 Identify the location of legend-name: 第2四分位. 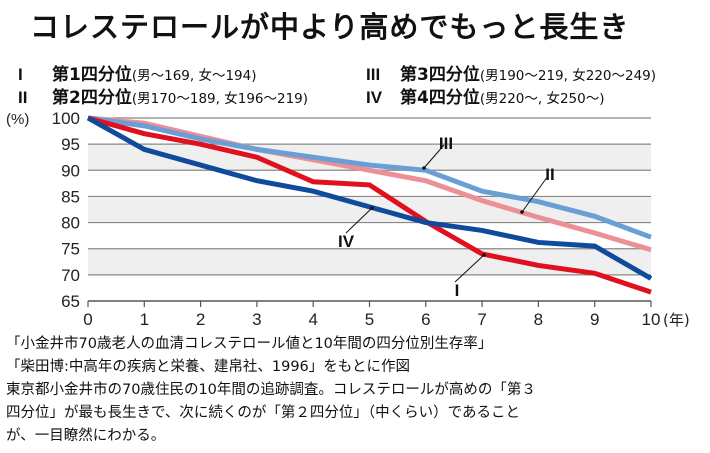
(92, 98).